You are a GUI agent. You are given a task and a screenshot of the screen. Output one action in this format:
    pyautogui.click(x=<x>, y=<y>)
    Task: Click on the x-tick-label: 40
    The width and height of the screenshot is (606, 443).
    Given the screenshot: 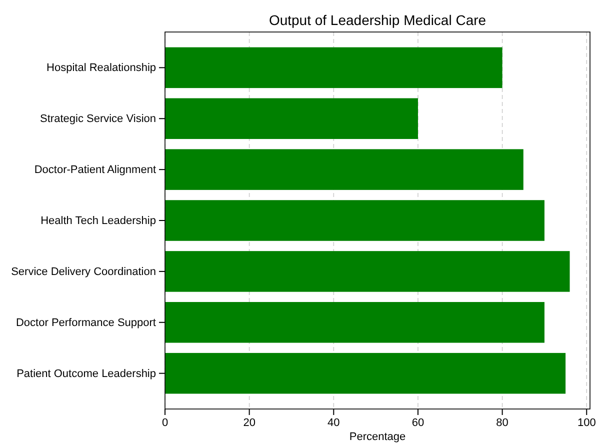 What is the action you would take?
    pyautogui.click(x=334, y=422)
    